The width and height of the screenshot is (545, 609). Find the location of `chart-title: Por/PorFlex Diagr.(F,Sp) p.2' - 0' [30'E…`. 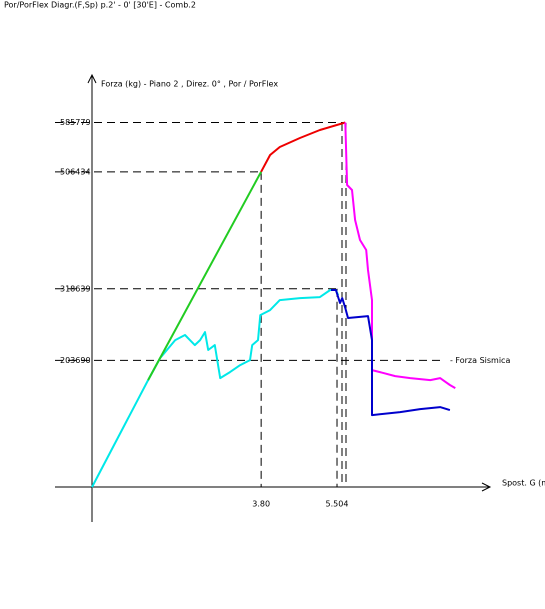

chart-title: Por/PorFlex Diagr.(F,Sp) p.2' - 0' [30'E… is located at coordinates (100, 5).